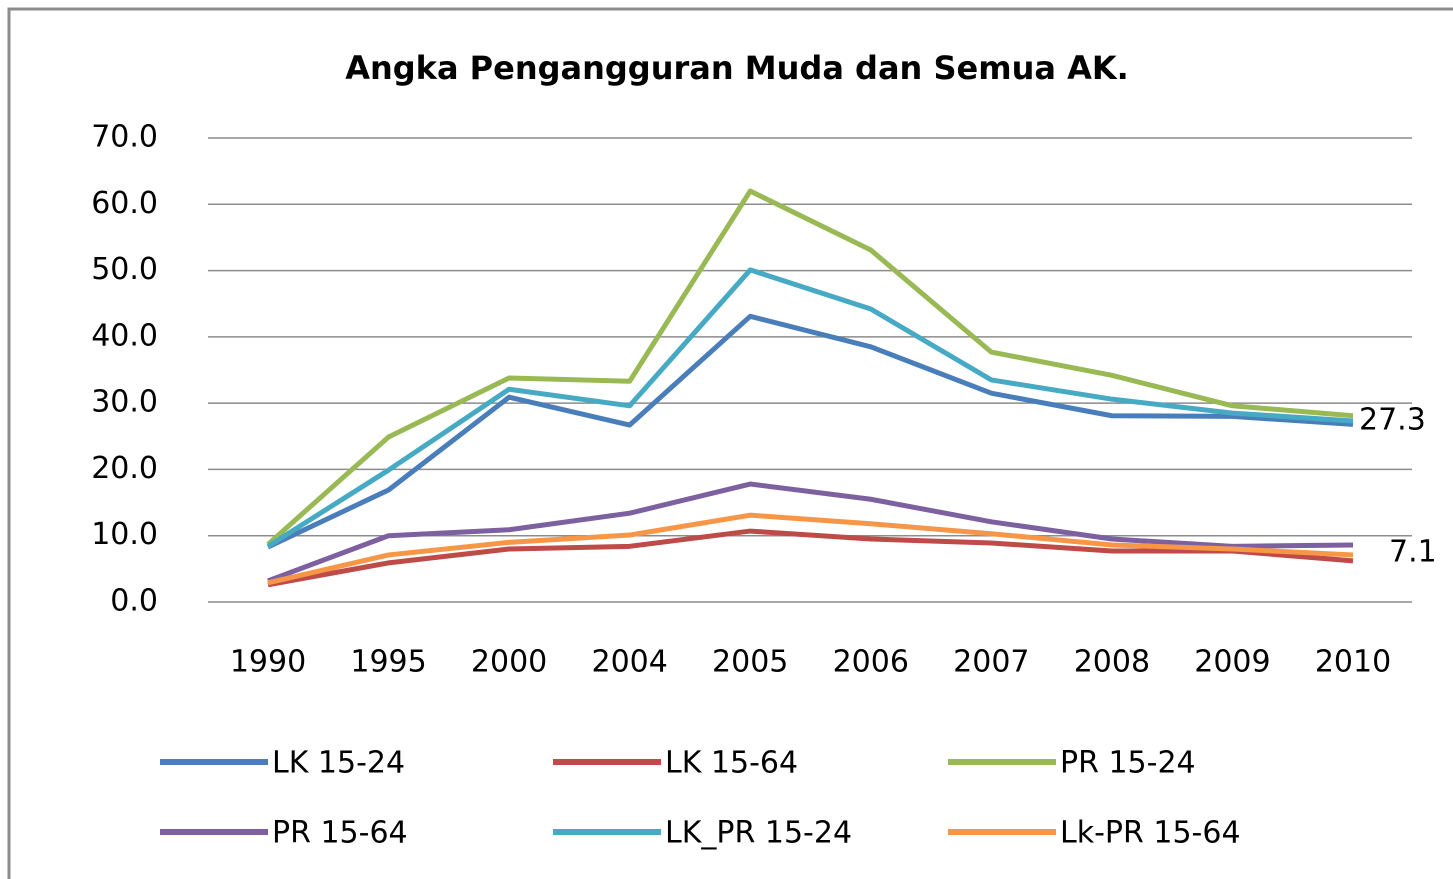  I want to click on y-tick-label: 60.0, so click(124, 203).